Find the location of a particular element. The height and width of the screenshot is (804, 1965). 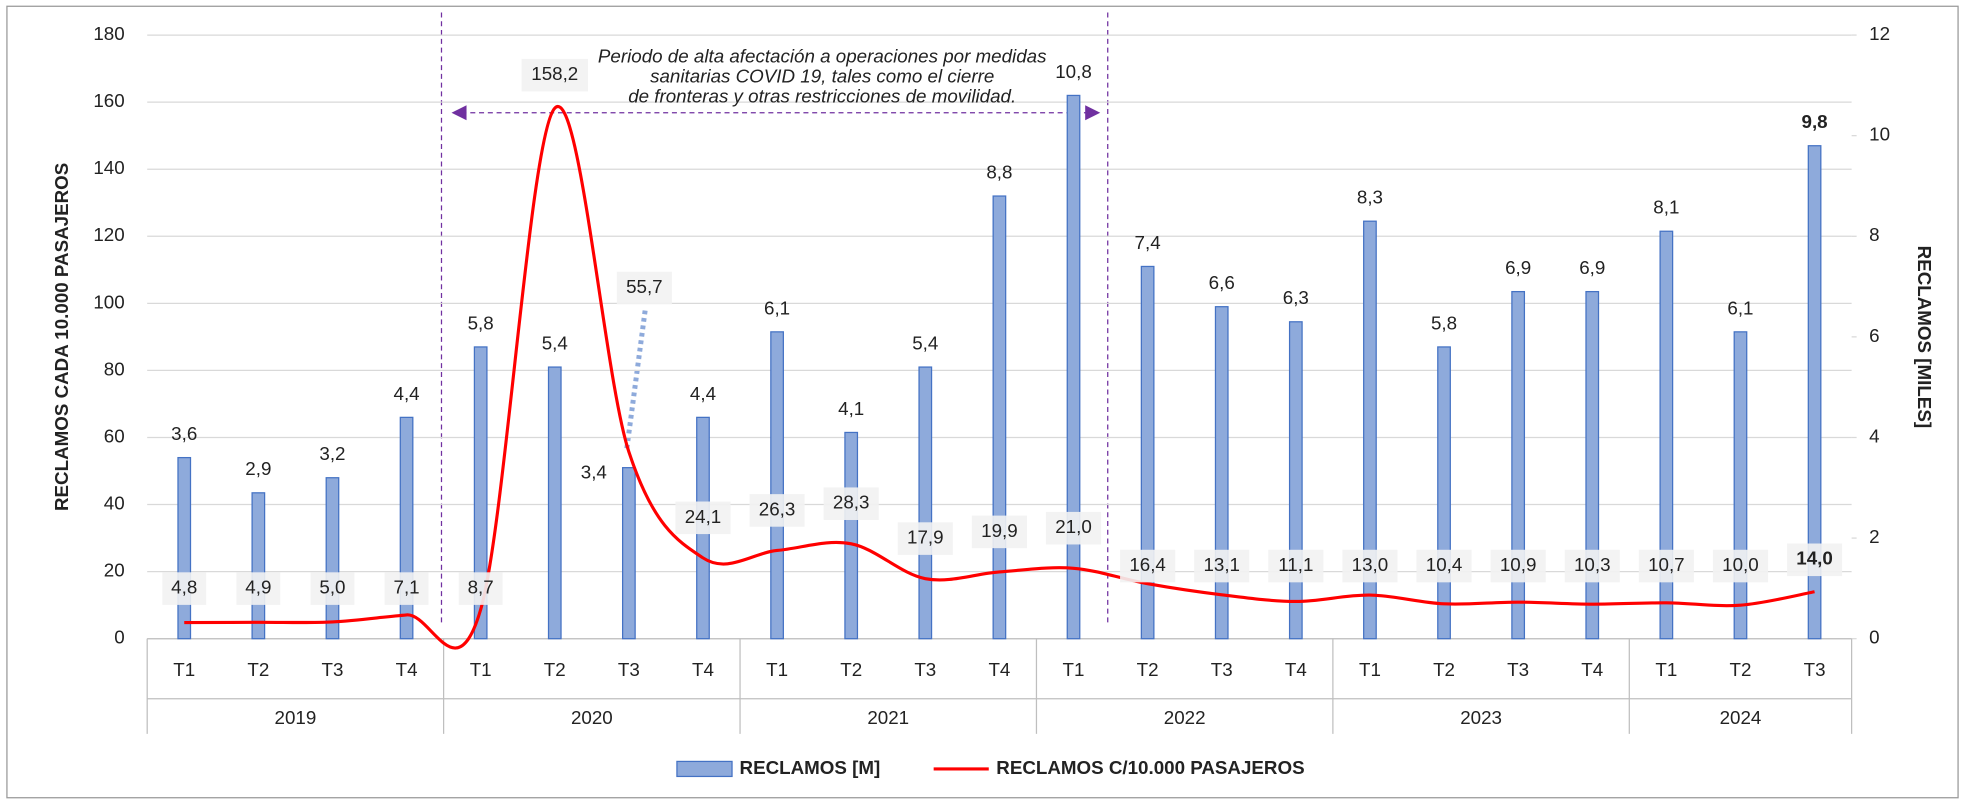

bar-value-label: 6,6 is located at coordinates (1222, 282).